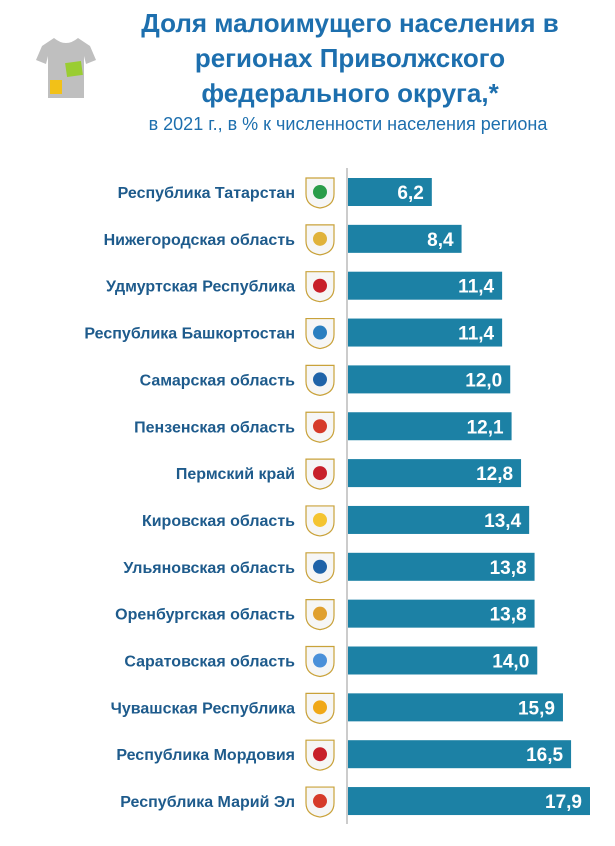 The height and width of the screenshot is (846, 615). Describe the element at coordinates (214, 427) in the screenshot. I see `category-label: Пензенская область` at that location.